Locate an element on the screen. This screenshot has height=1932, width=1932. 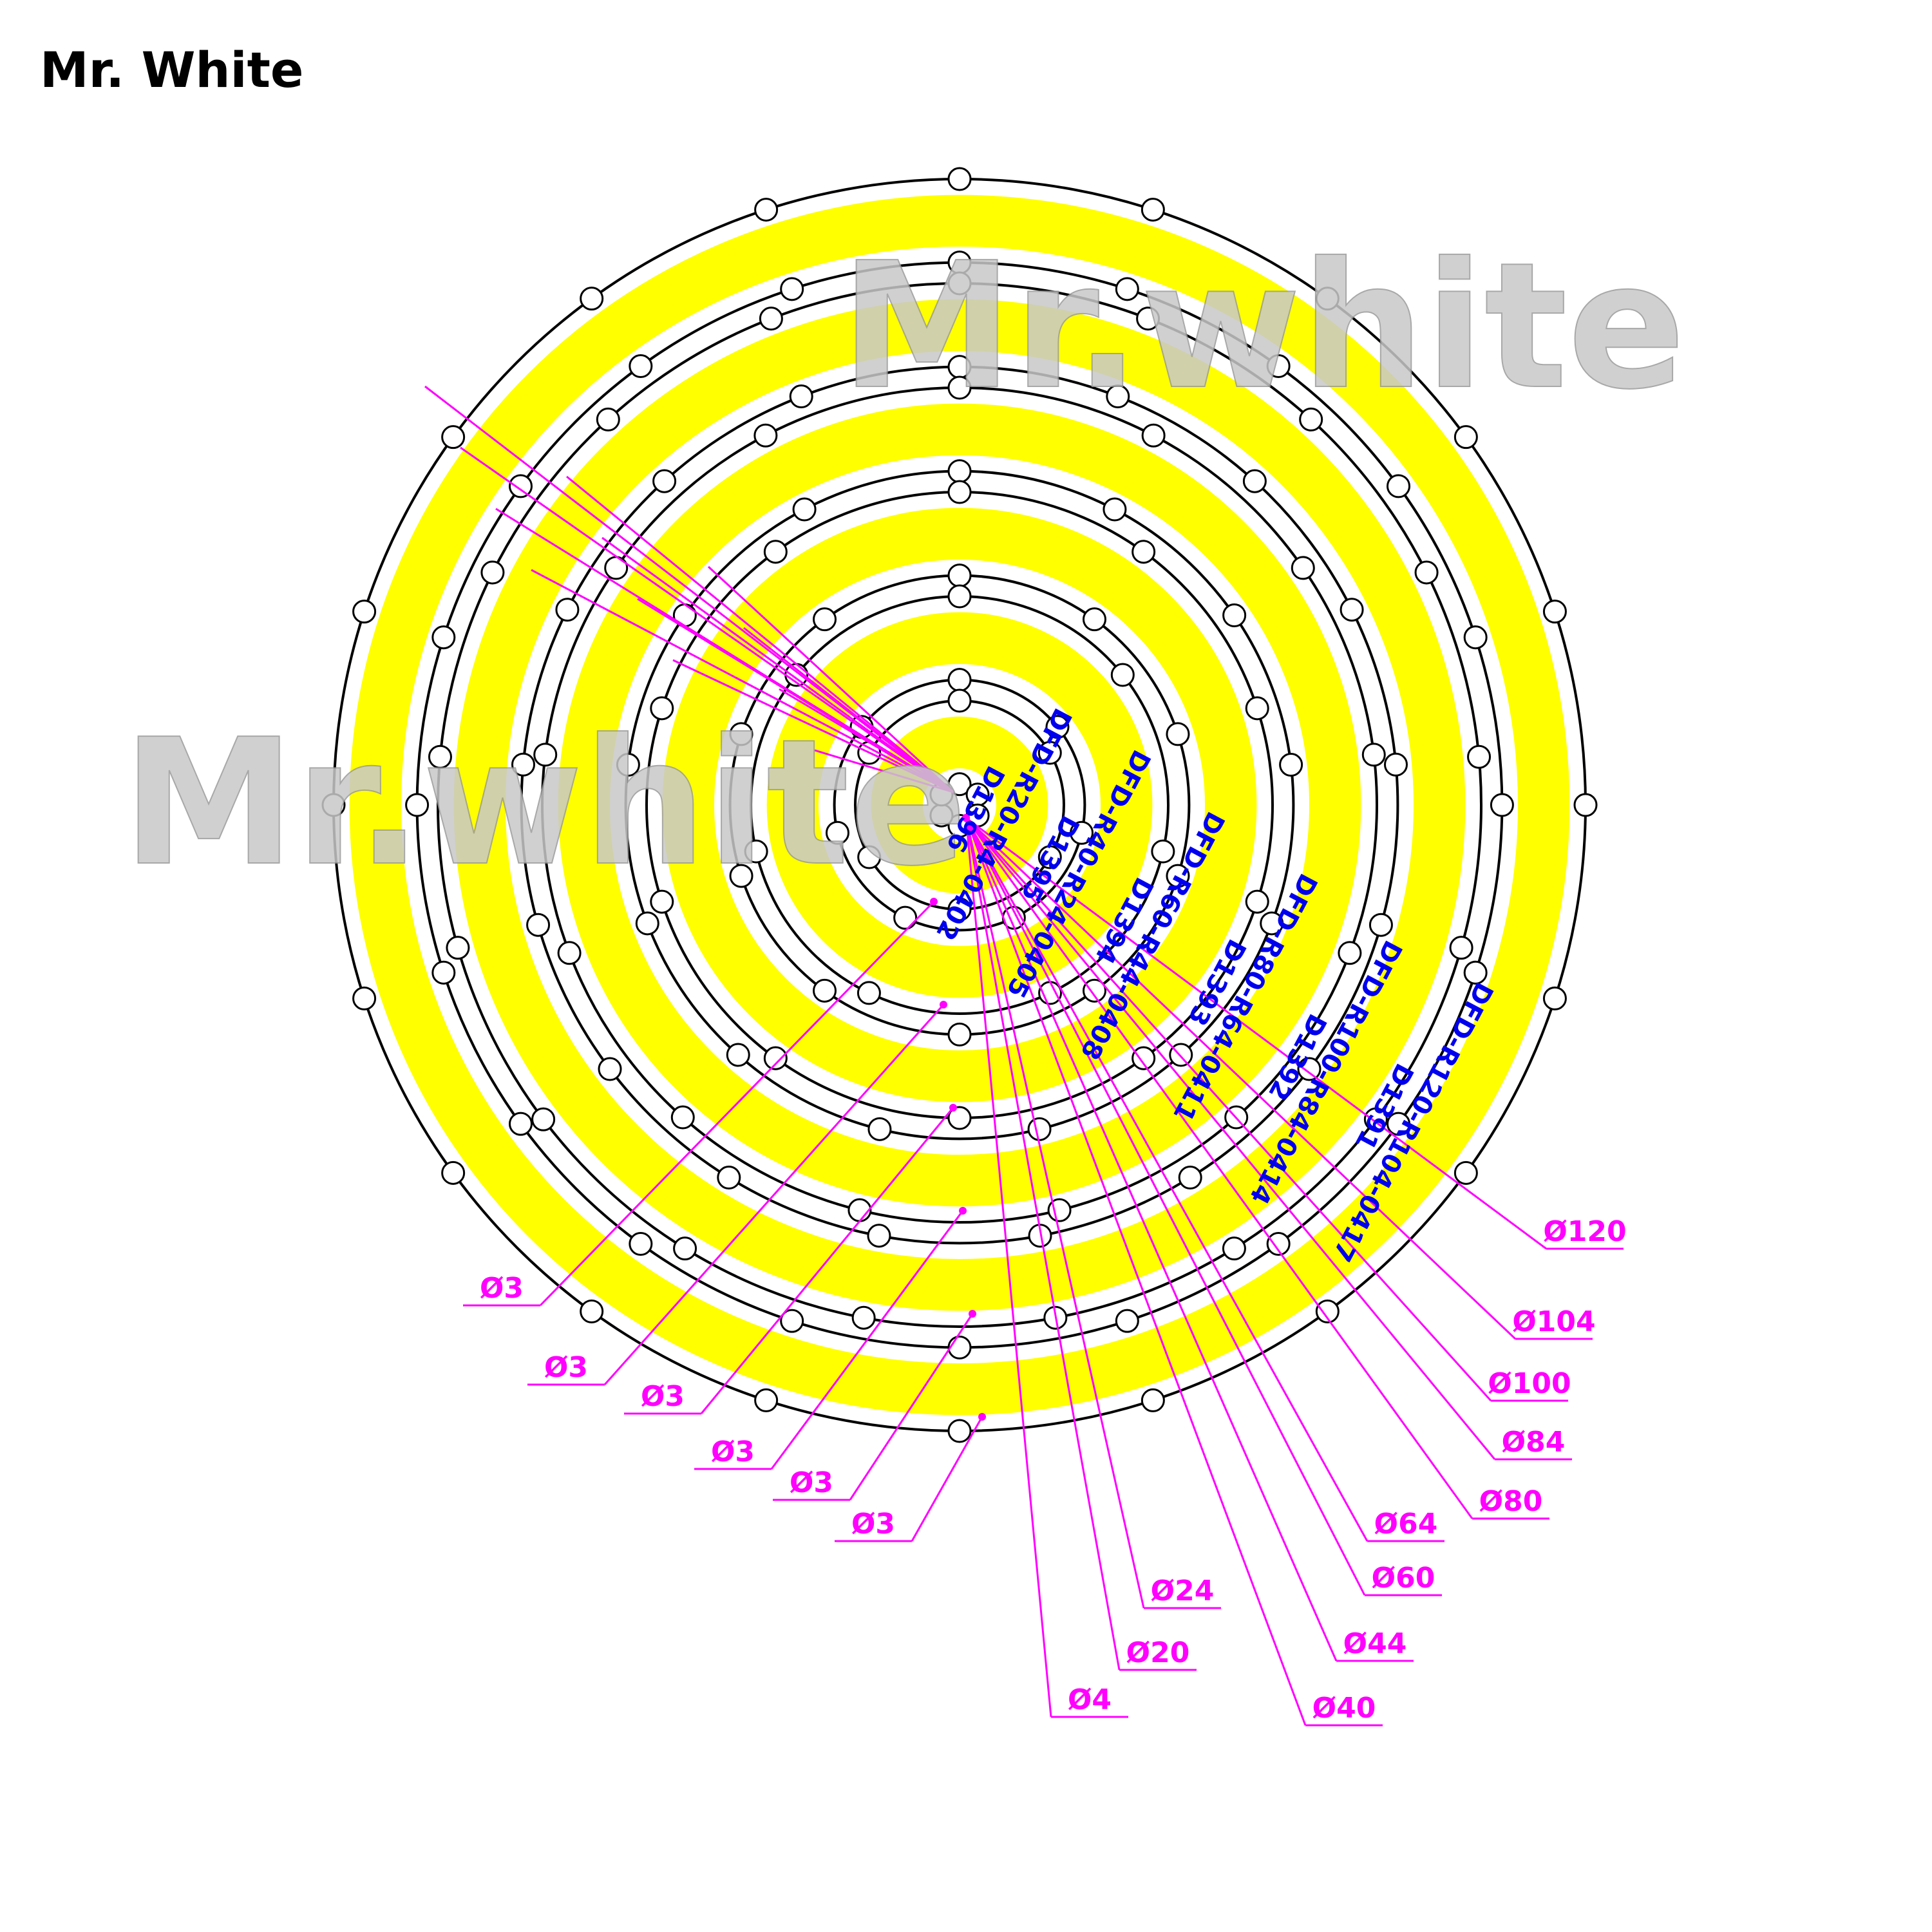
dimension-label: Ø44 is located at coordinates (1375, 1643).